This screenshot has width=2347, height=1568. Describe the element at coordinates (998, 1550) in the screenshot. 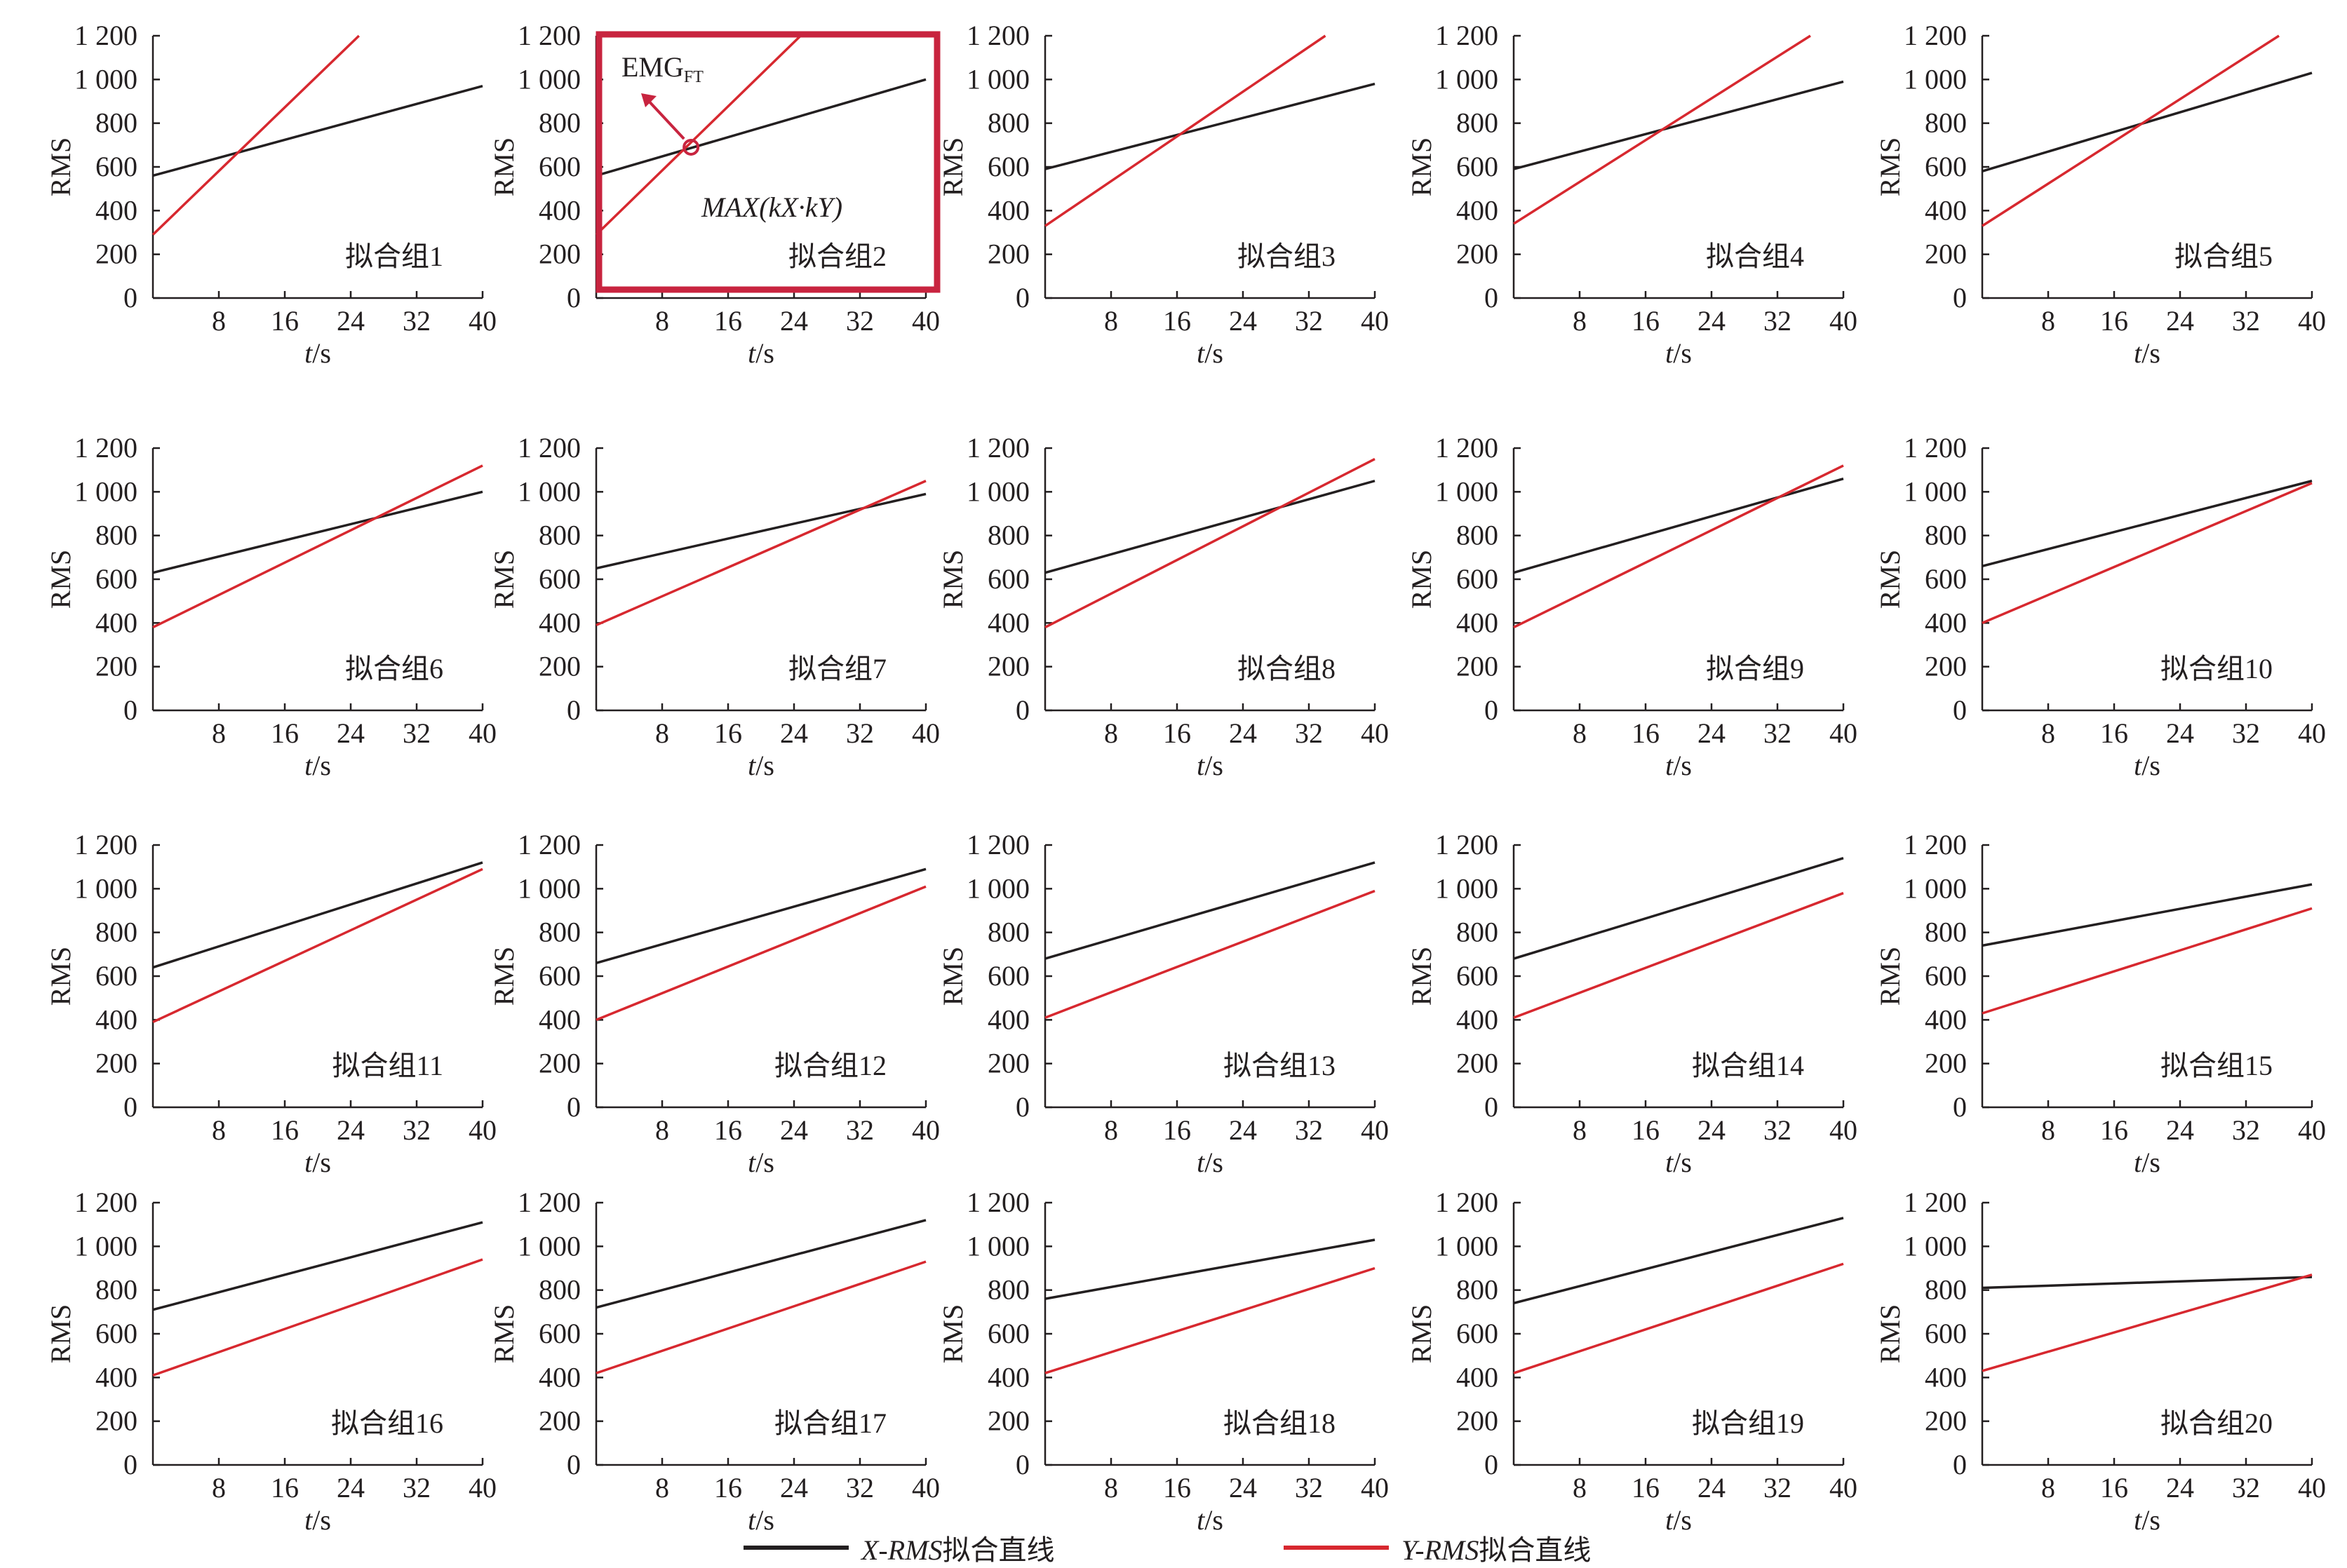

I see `legend-text-x-rms: 拟合直线` at that location.